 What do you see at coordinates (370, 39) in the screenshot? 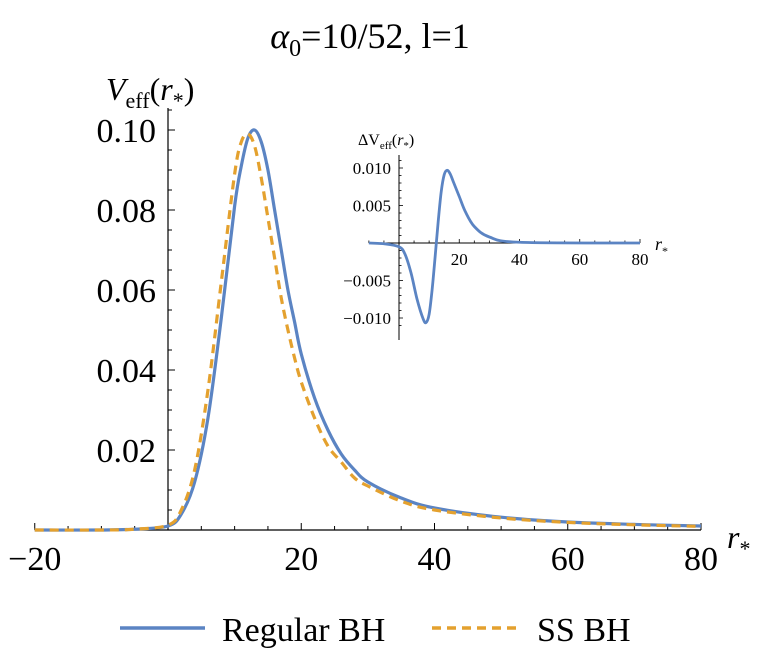
I see `chart-title: α0=10/52, l=1` at bounding box center [370, 39].